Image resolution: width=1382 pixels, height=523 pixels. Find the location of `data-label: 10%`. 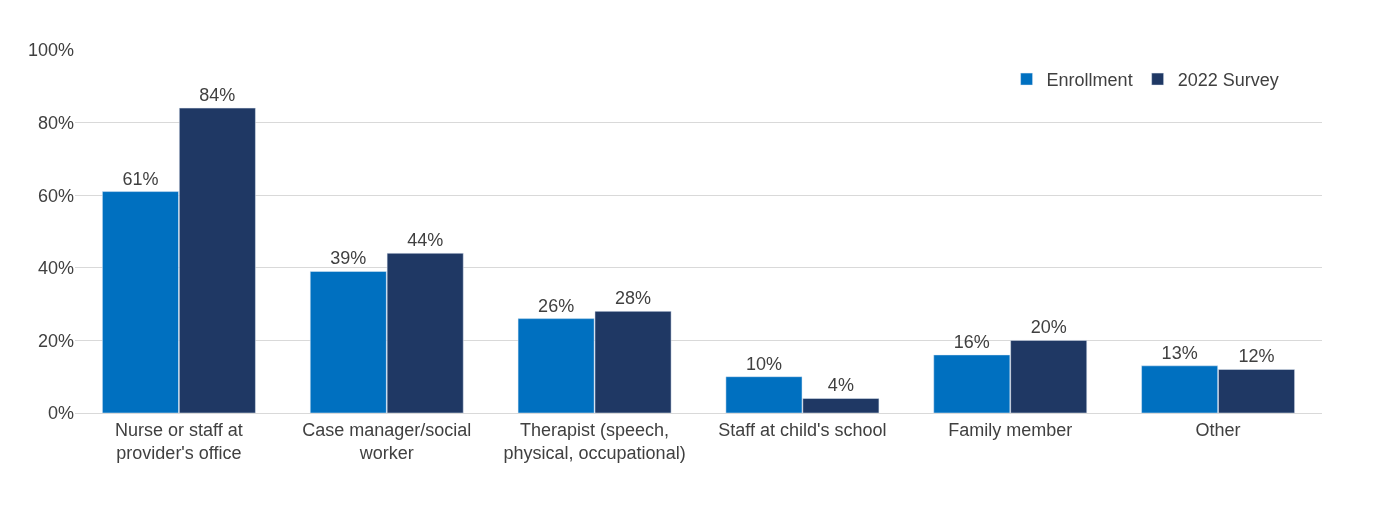

data-label: 10% is located at coordinates (763, 363).